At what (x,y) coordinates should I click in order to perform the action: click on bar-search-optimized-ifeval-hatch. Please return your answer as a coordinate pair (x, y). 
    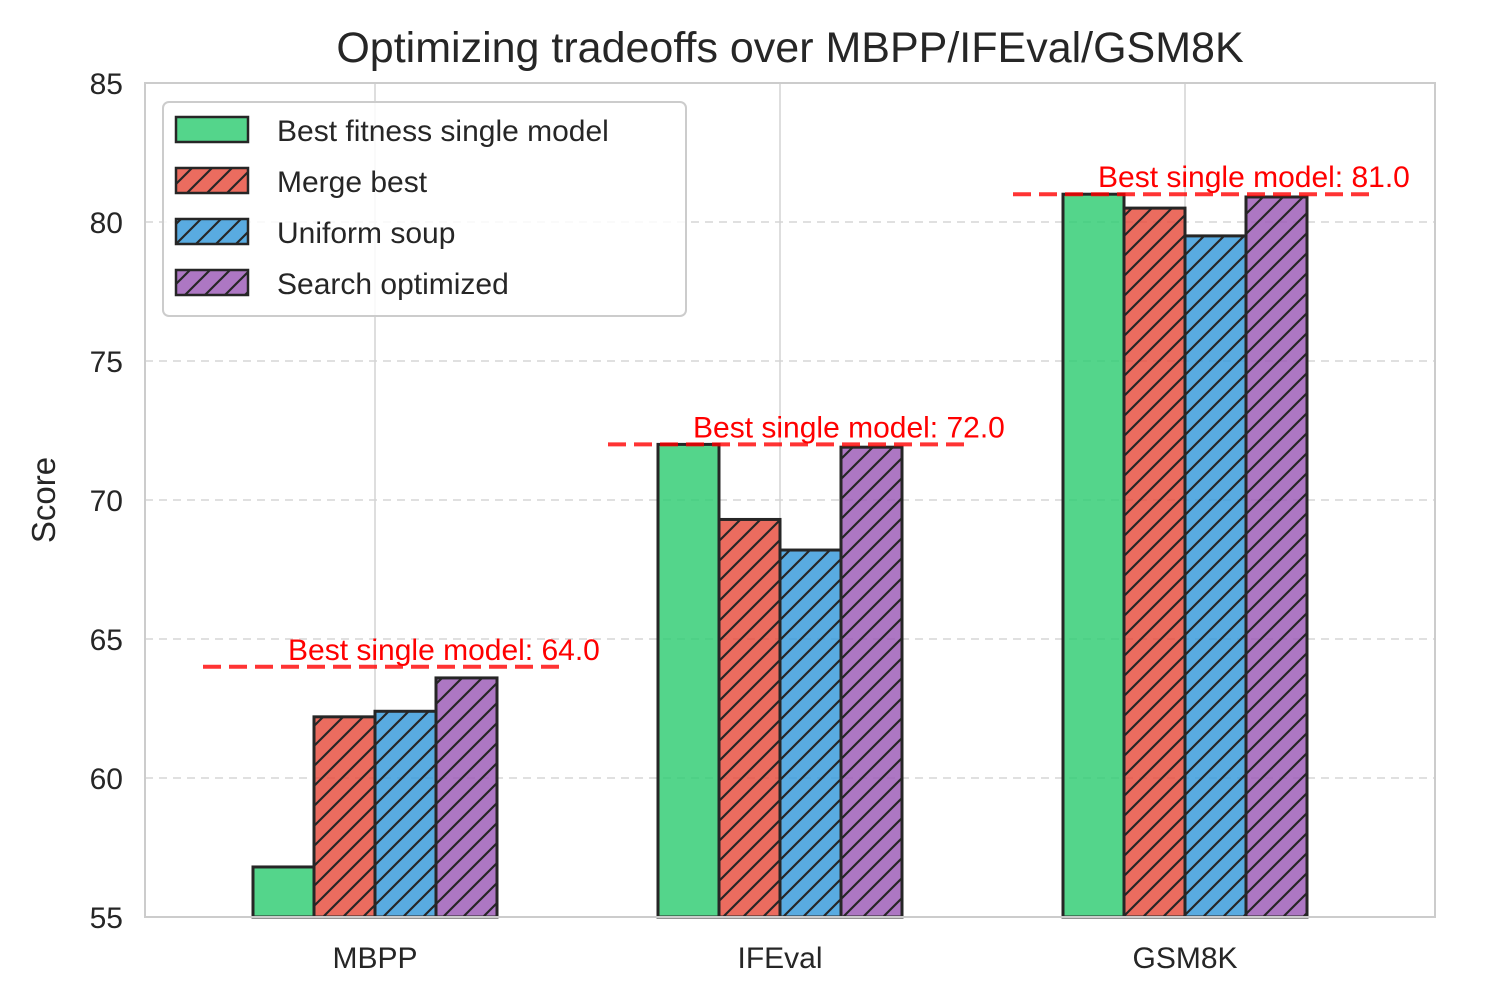
    Looking at the image, I should click on (871, 682).